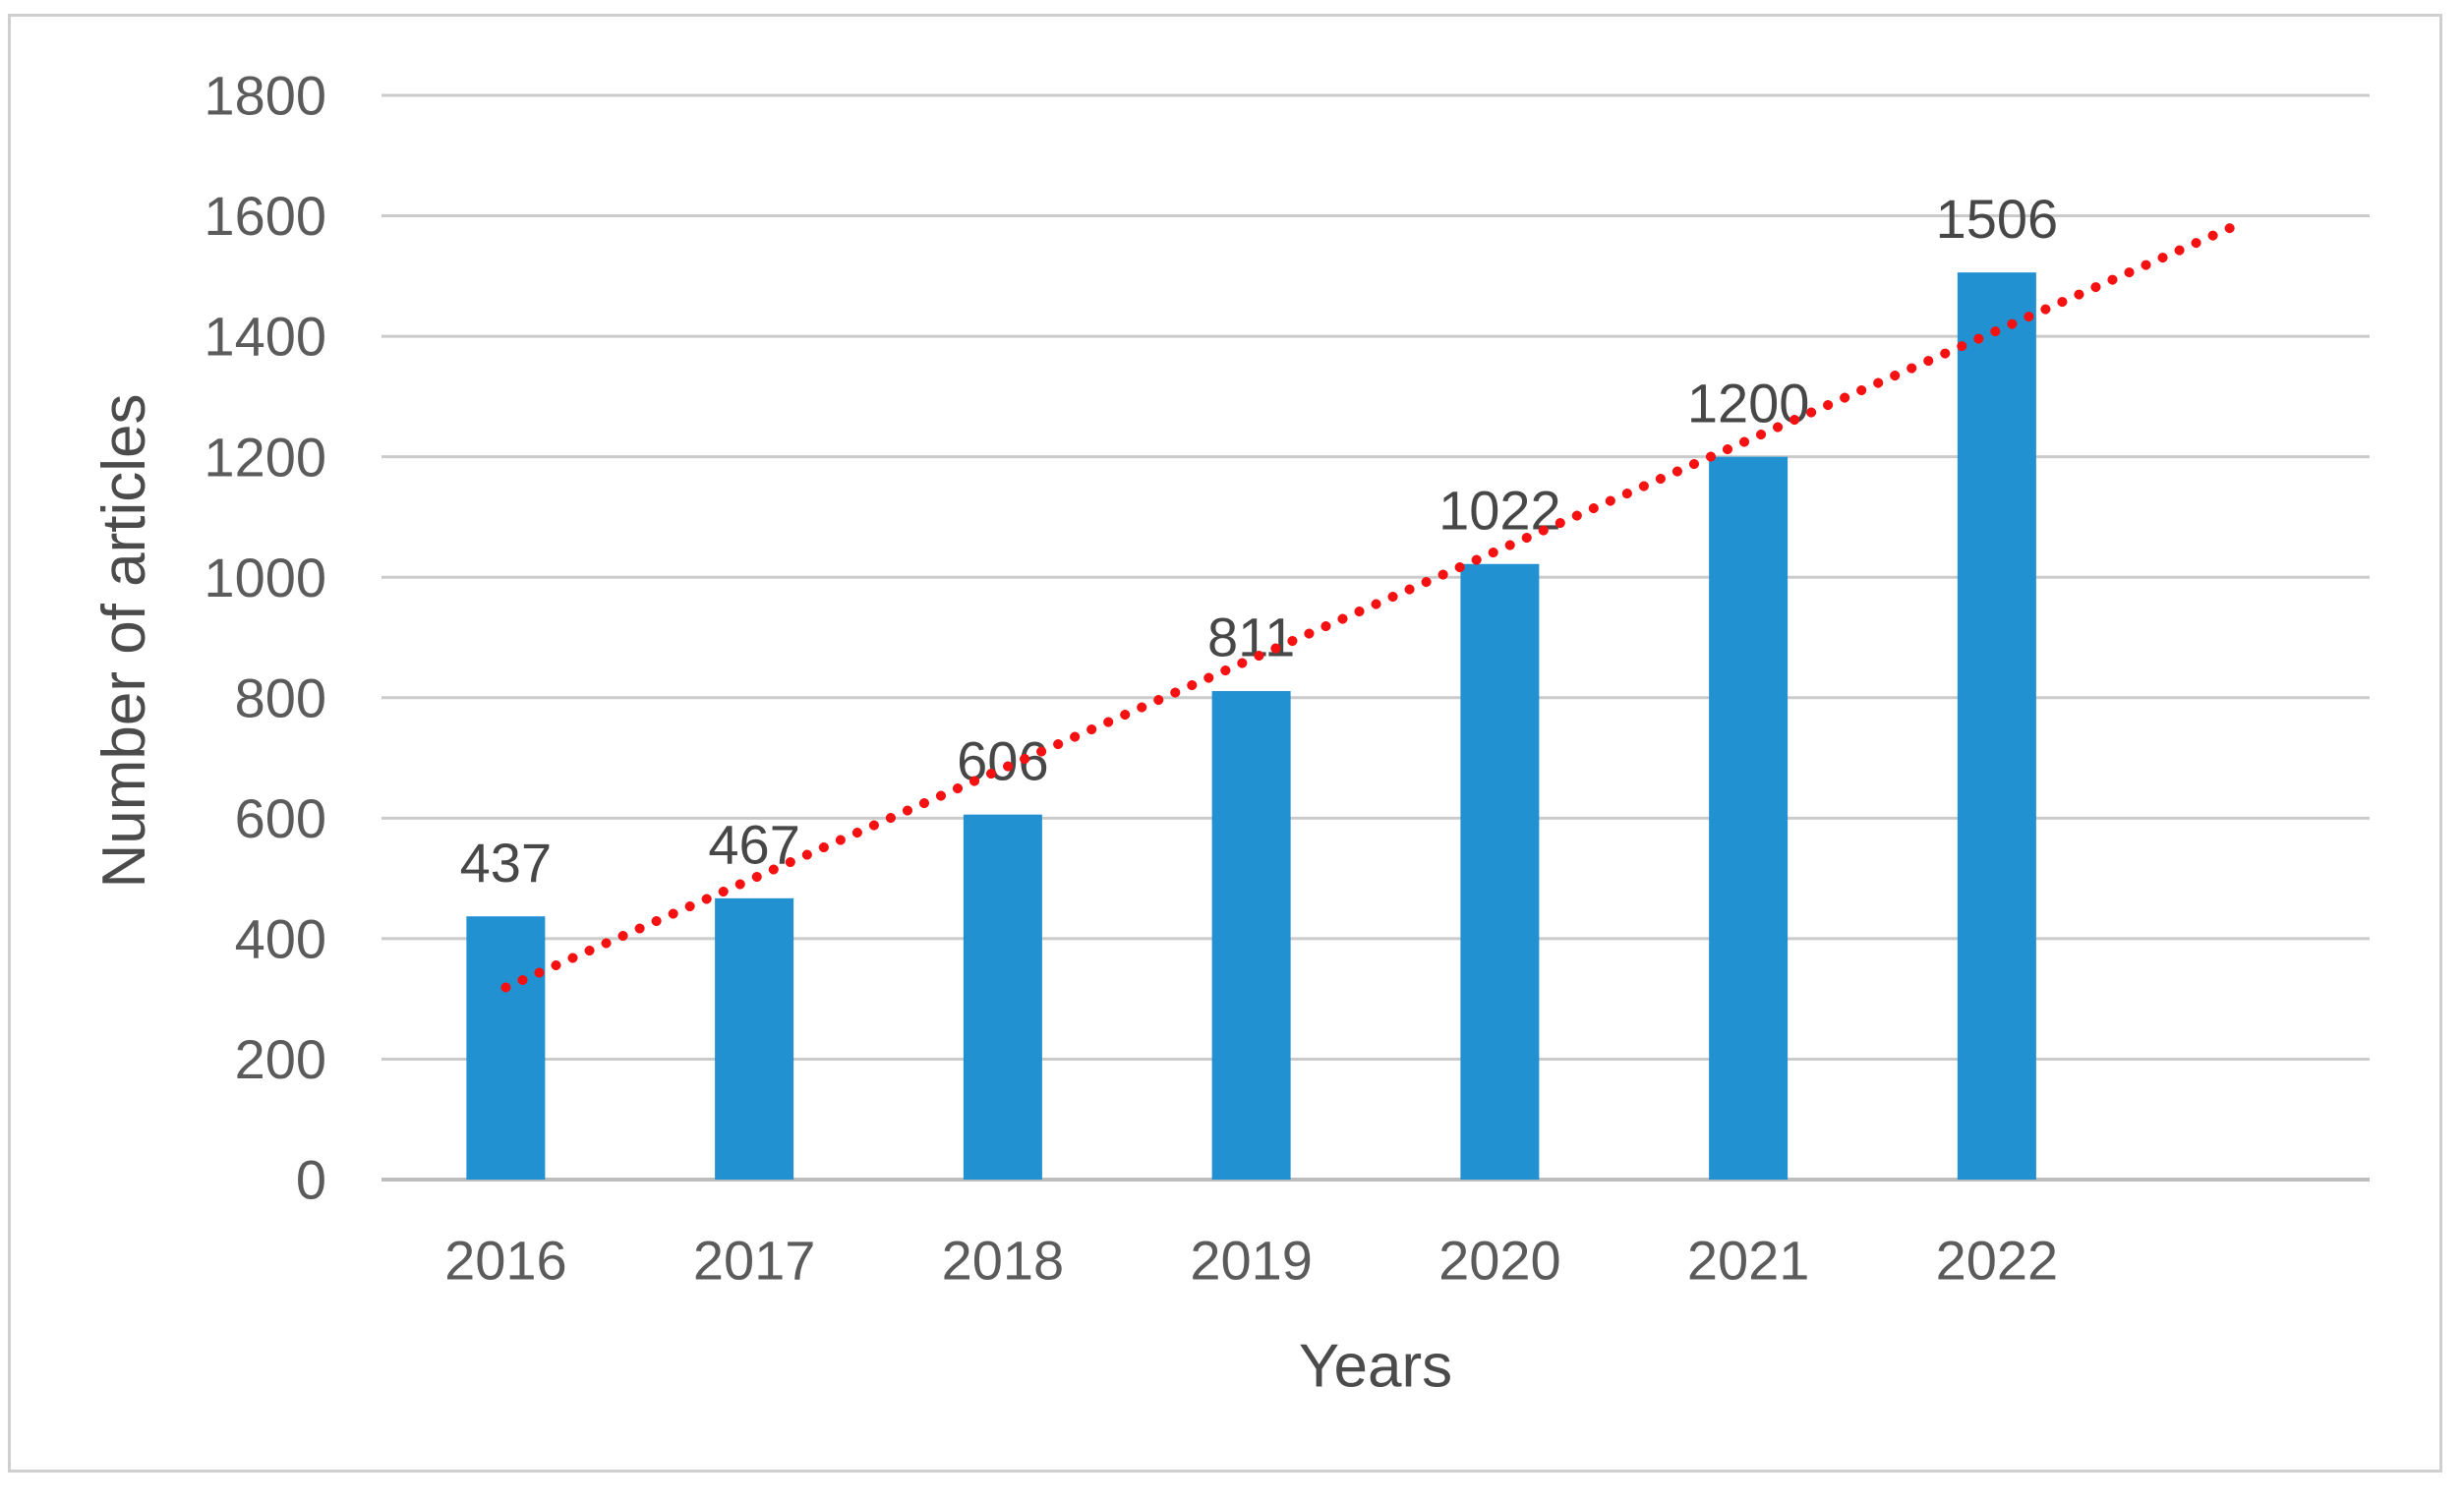  What do you see at coordinates (1251, 936) in the screenshot?
I see `bar-2019` at bounding box center [1251, 936].